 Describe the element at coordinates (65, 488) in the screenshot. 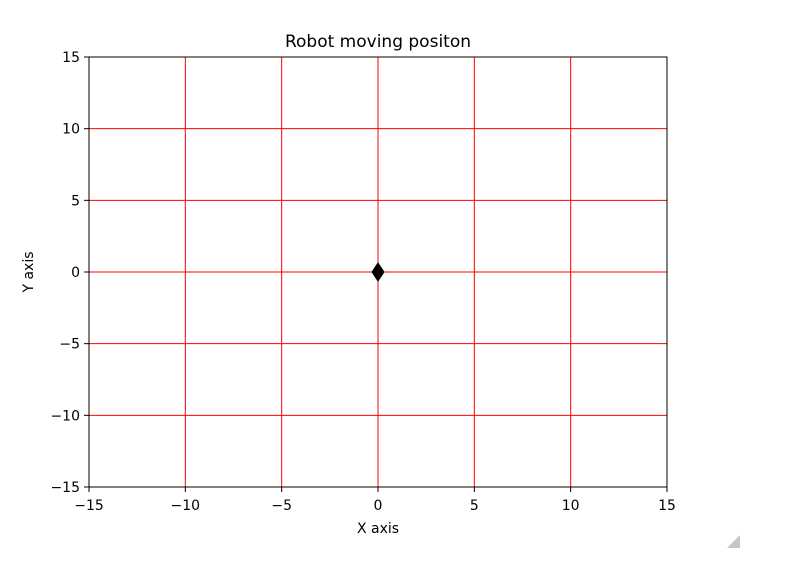

I see `y-tick-label: −15` at that location.